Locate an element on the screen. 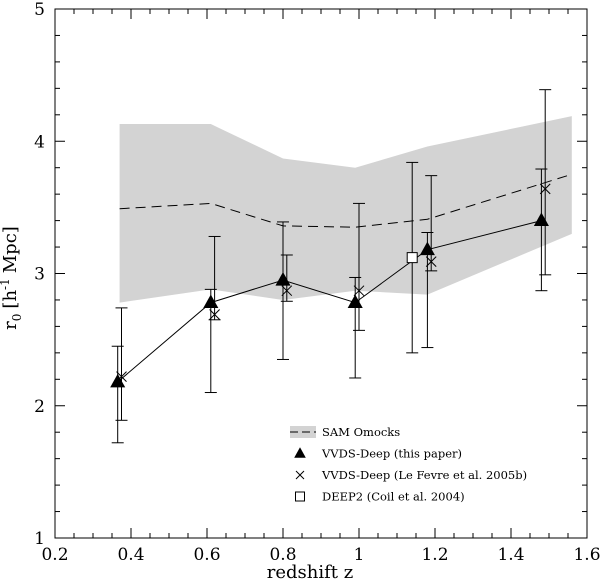  legend-item: DEEP2 (Coil et al. 2004) is located at coordinates (380, 497).